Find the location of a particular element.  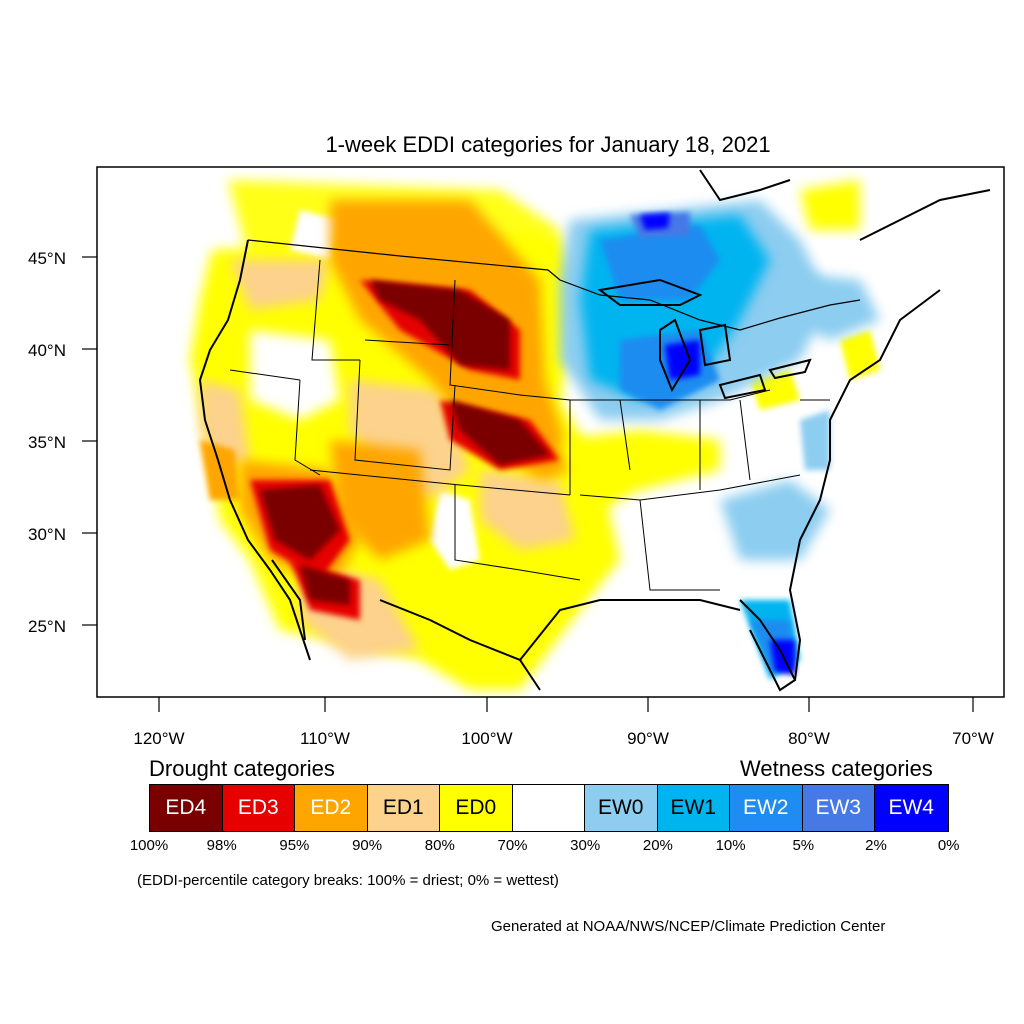

lon-tick-label: 70°W is located at coordinates (973, 738).